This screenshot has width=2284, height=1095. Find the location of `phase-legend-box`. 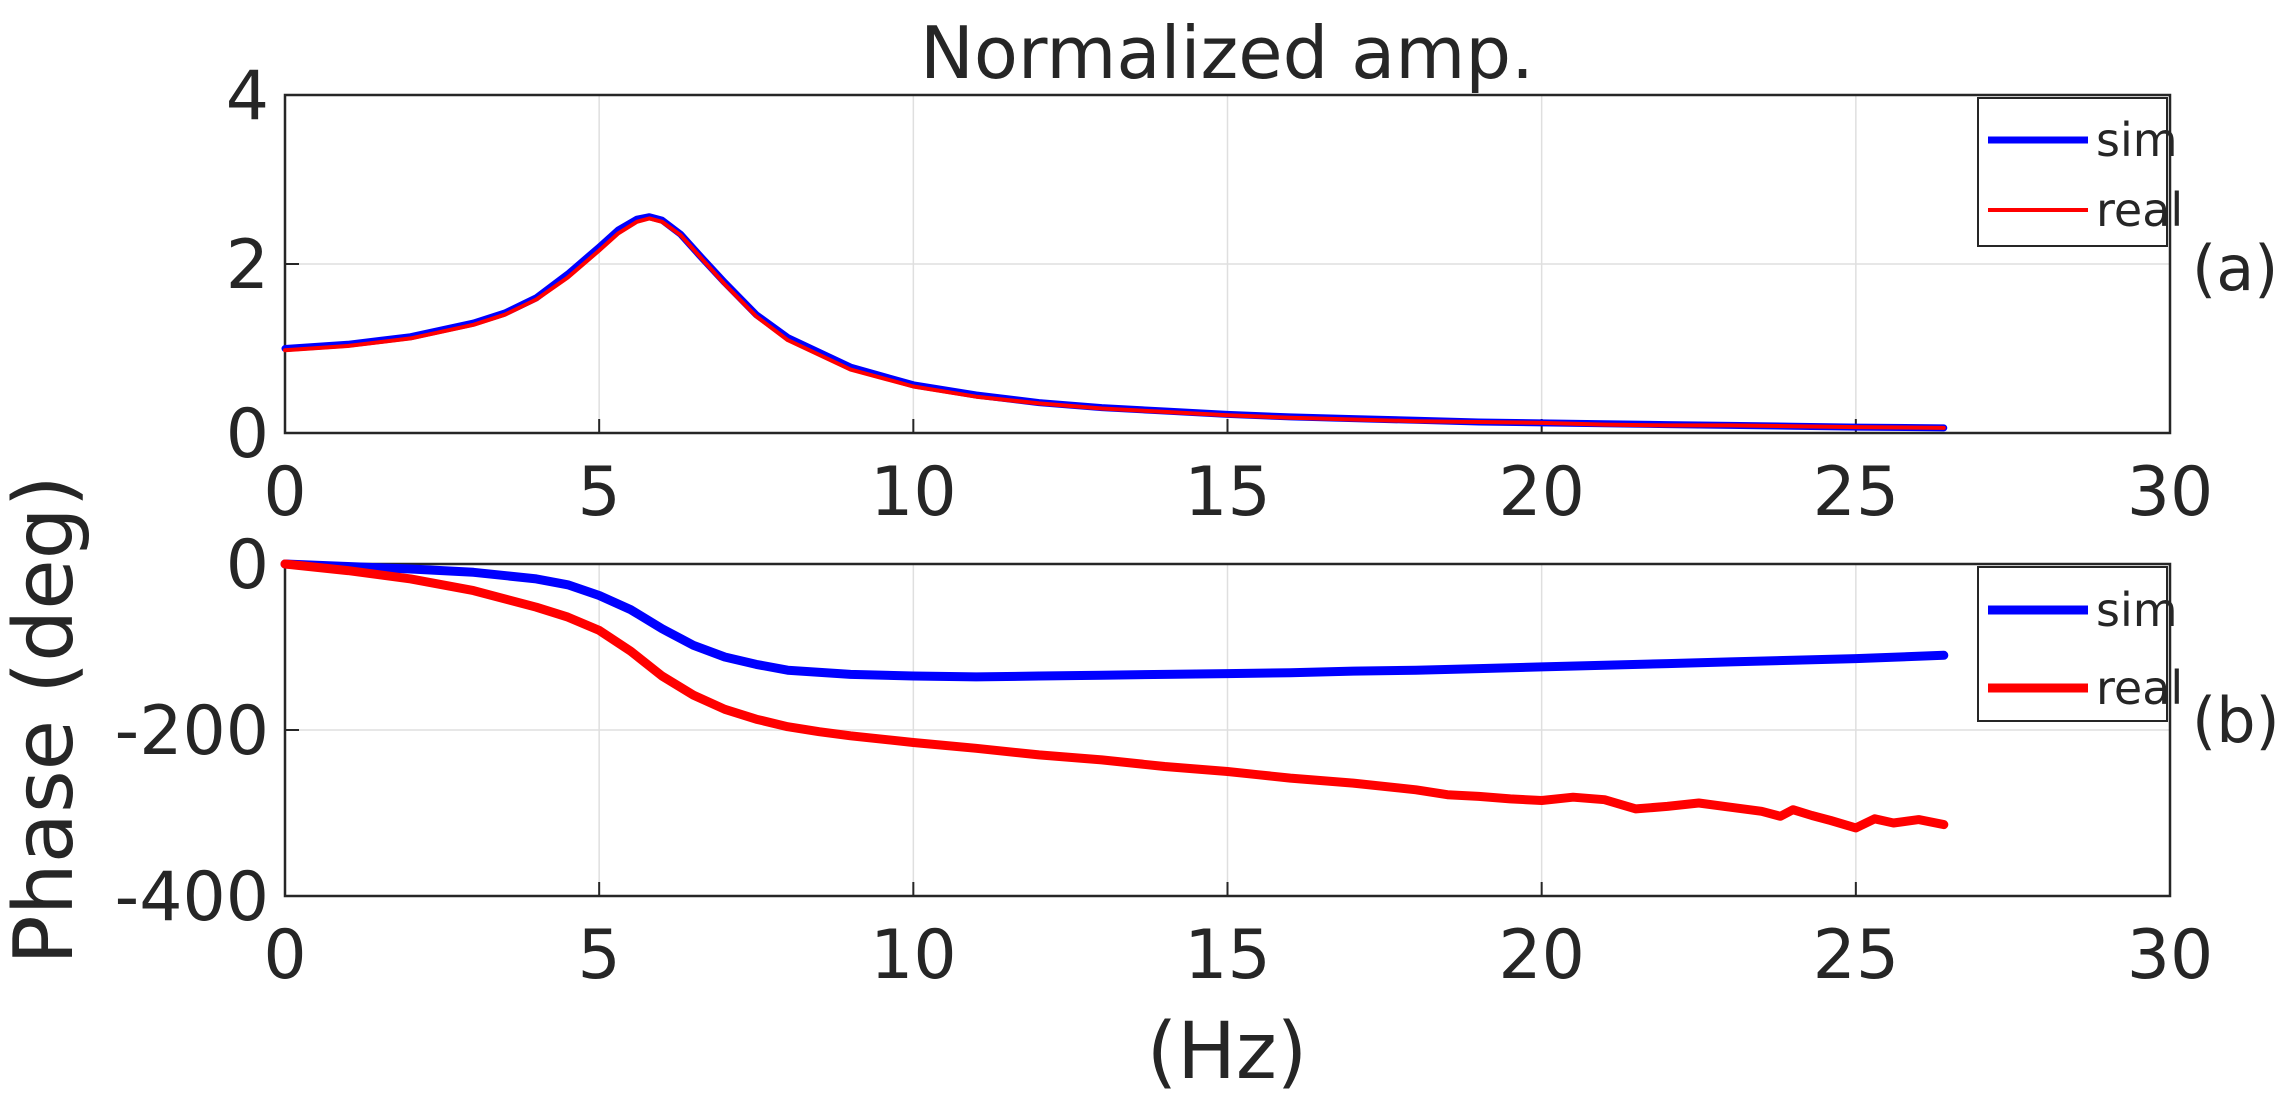

phase-legend-box is located at coordinates (2072, 644).